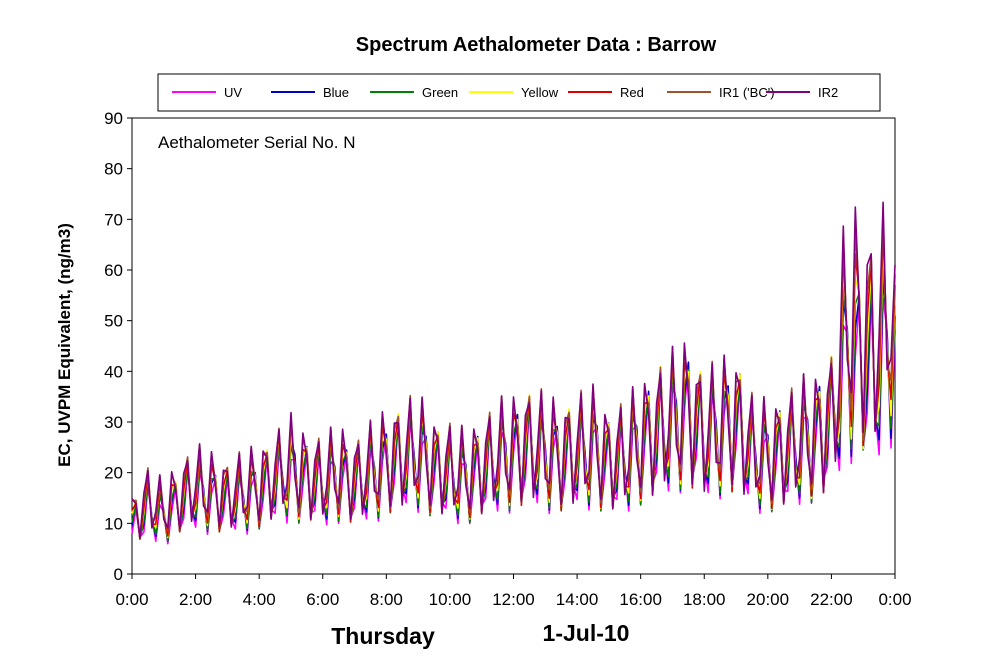 This screenshot has height=663, width=1004. Describe the element at coordinates (606, 92) in the screenshot. I see `legend-item-red: Red` at that location.